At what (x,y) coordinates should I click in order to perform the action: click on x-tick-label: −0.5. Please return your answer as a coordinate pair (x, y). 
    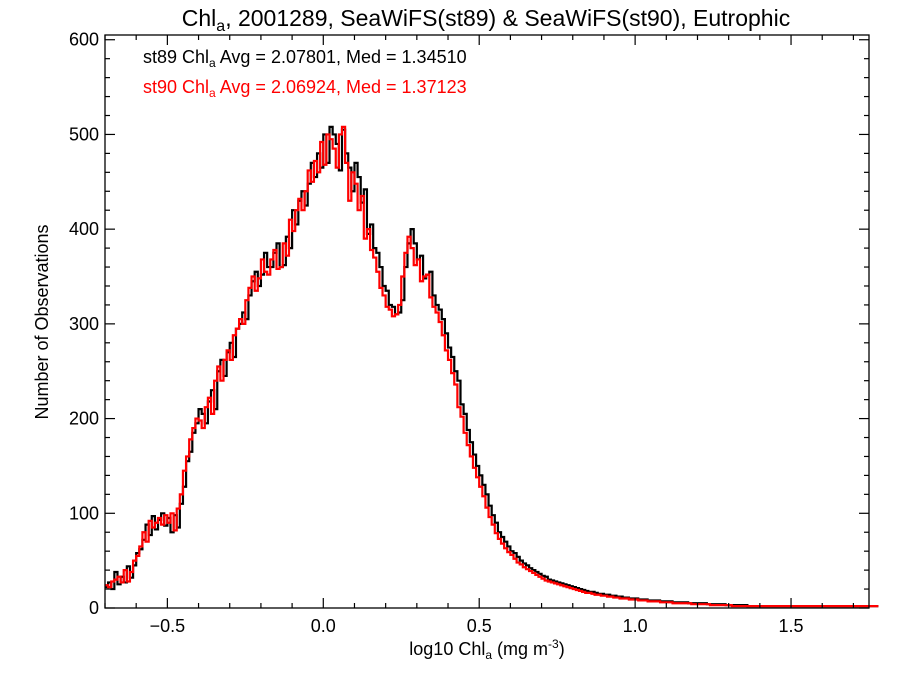
    Looking at the image, I should click on (168, 626).